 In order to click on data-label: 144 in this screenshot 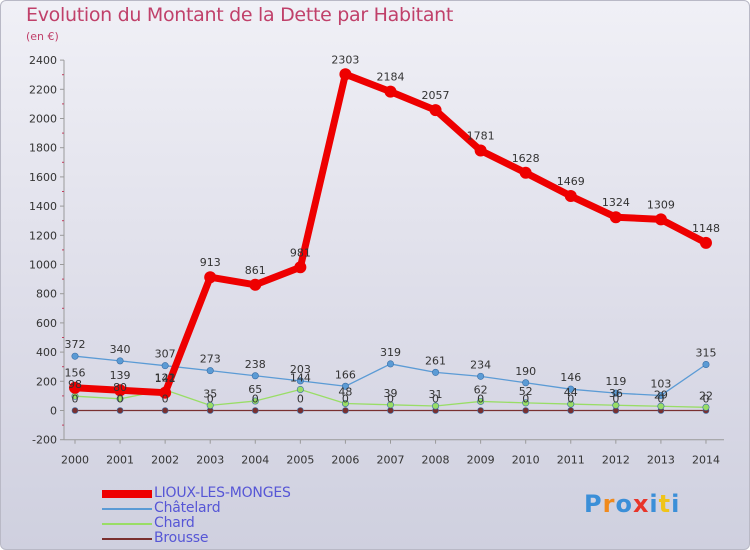, I will do `click(300, 377)`.